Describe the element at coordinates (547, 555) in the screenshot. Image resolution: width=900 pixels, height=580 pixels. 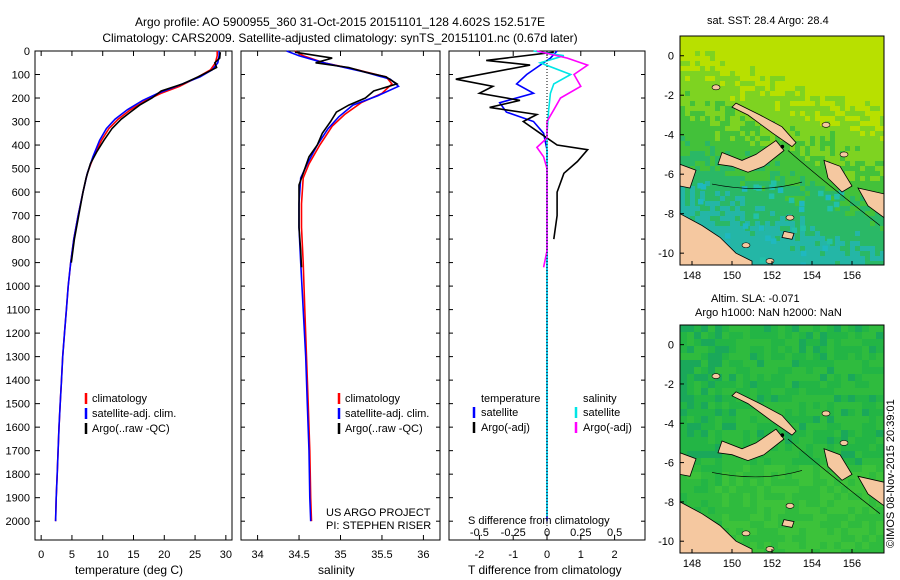
I see `x-tick-label: 0` at that location.